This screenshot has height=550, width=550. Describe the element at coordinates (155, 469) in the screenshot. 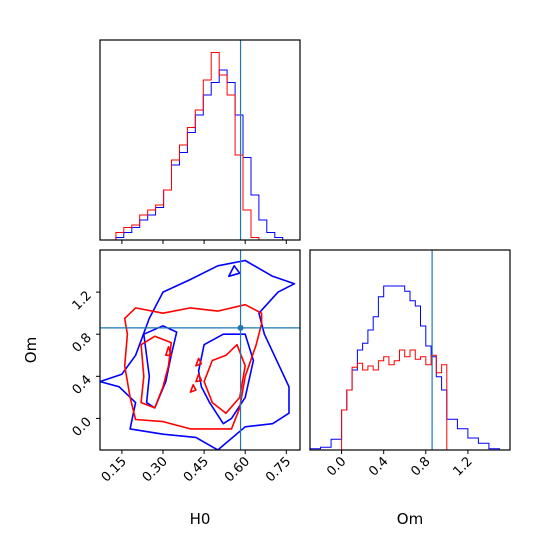

I see `x-tick-label: 0.30` at that location.